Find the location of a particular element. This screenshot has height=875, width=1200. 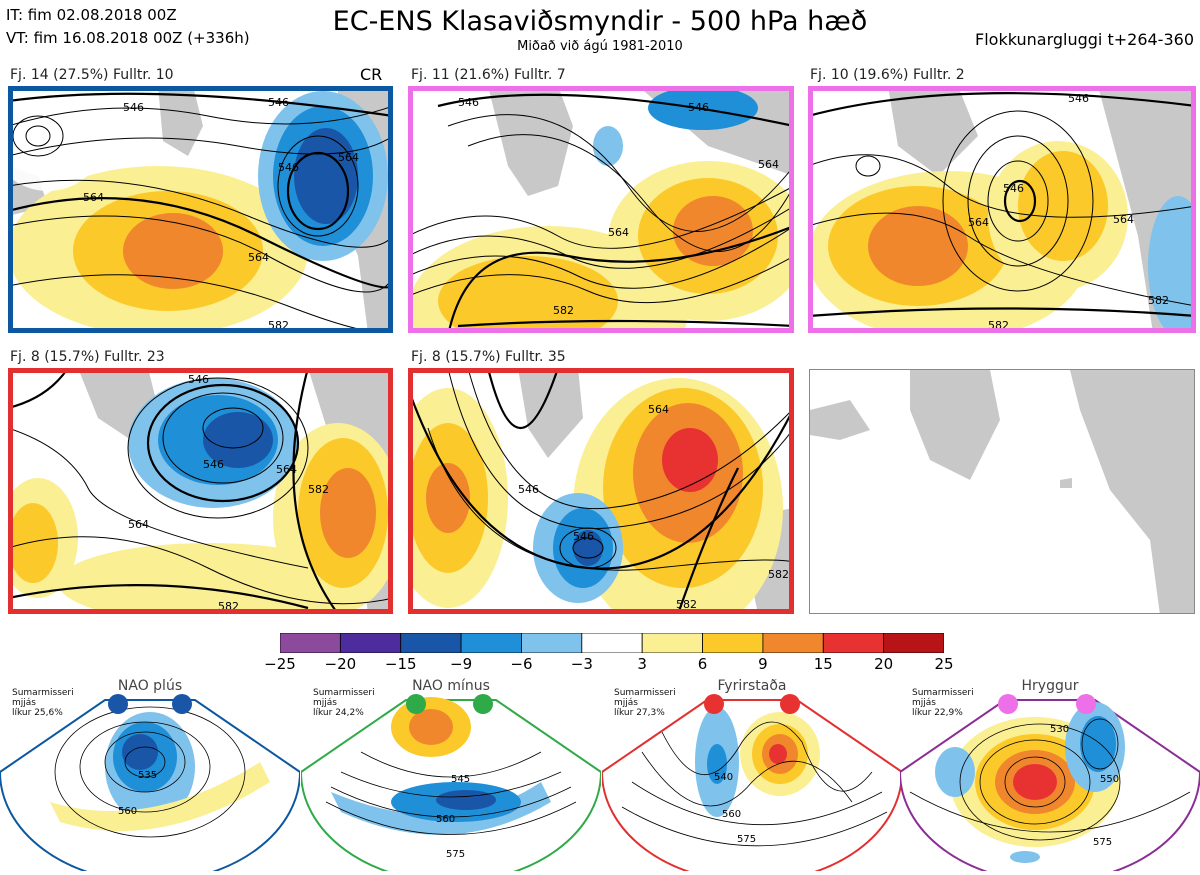

colorbar-tick-label: −3 is located at coordinates (581, 664).